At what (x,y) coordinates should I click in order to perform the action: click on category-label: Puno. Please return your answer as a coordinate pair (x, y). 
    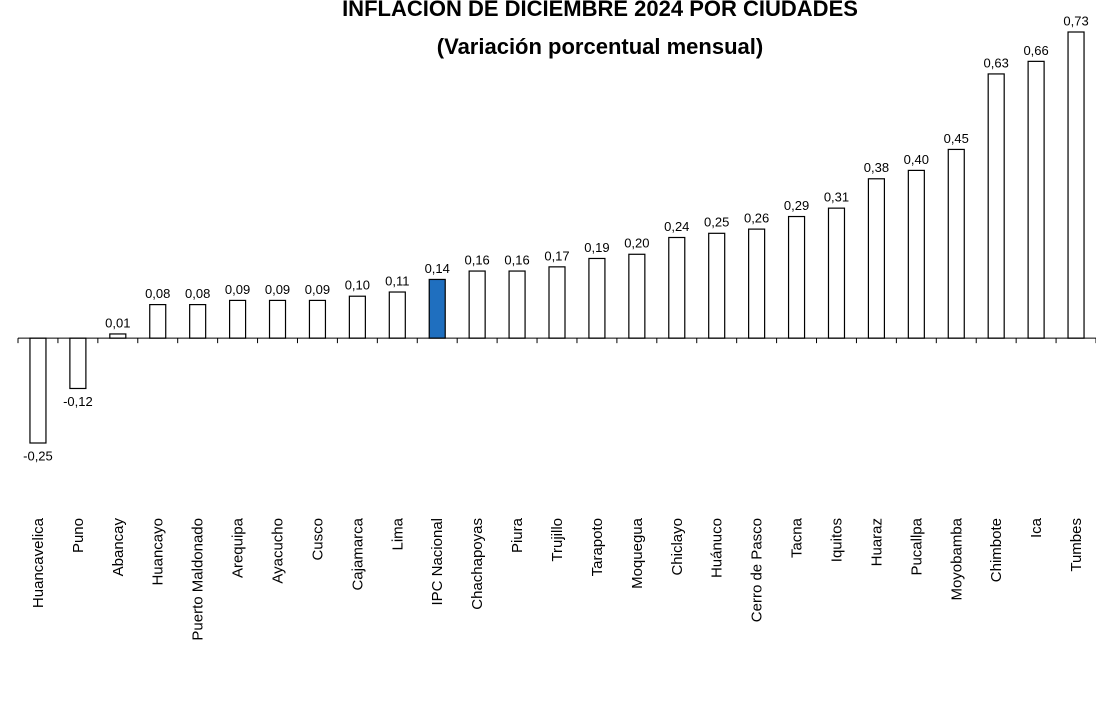
    Looking at the image, I should click on (78, 535).